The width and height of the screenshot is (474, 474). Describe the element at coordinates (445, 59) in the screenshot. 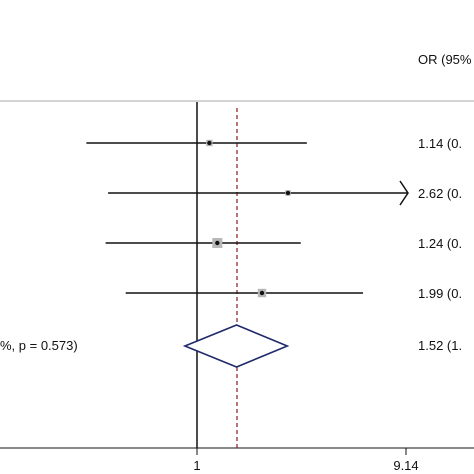

I see `header-or-ci: OR (95%` at that location.